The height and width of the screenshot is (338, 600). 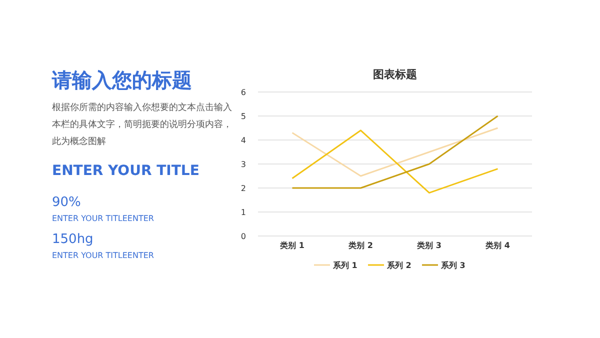 What do you see at coordinates (429, 245) in the screenshot?
I see `x-tick-label: 类别 3` at bounding box center [429, 245].